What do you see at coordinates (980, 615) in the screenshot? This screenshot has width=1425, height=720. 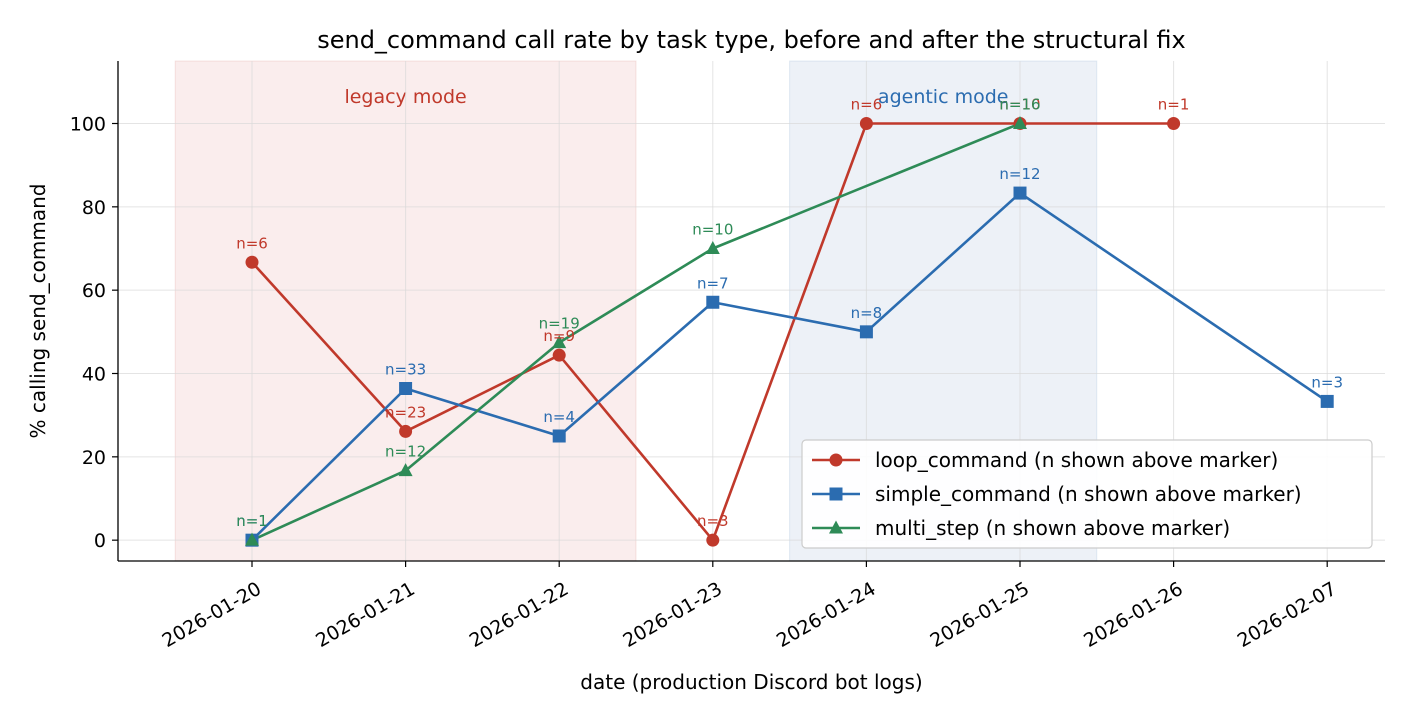 I see `x-tick-label: 2026-01-25` at bounding box center [980, 615].